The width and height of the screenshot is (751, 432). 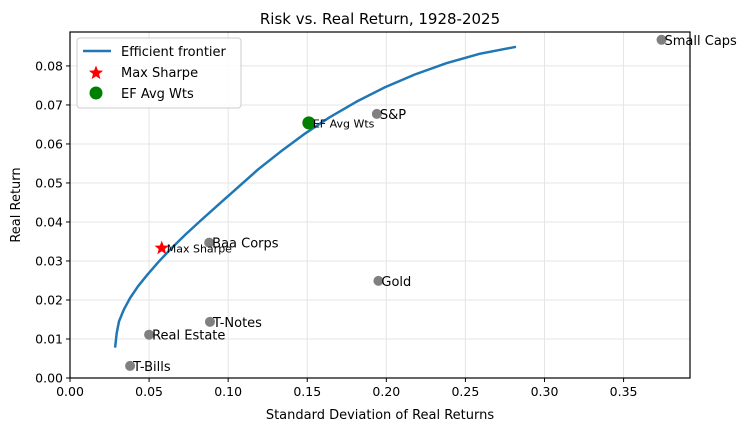 I want to click on x-tick-label: 0.10, so click(x=228, y=391).